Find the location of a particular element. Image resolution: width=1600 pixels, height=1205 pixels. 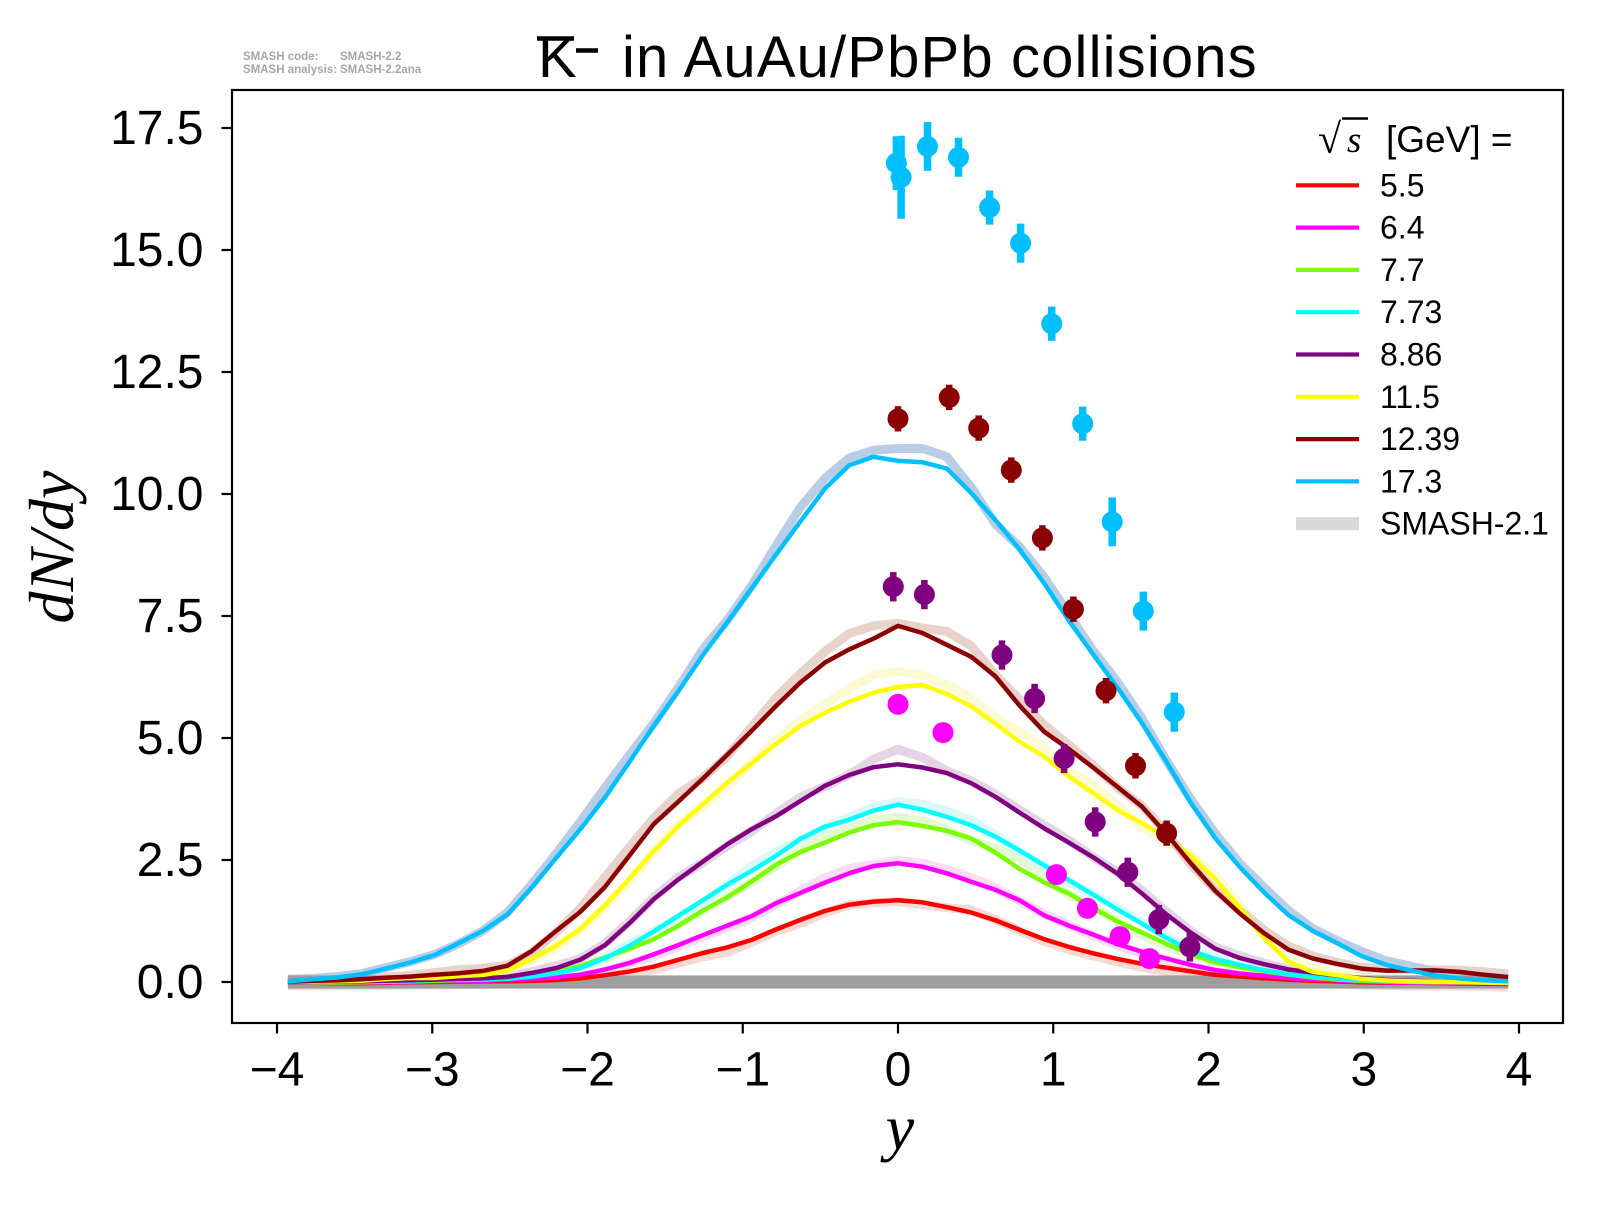

svg-text: 17.3 is located at coordinates (1411, 481).